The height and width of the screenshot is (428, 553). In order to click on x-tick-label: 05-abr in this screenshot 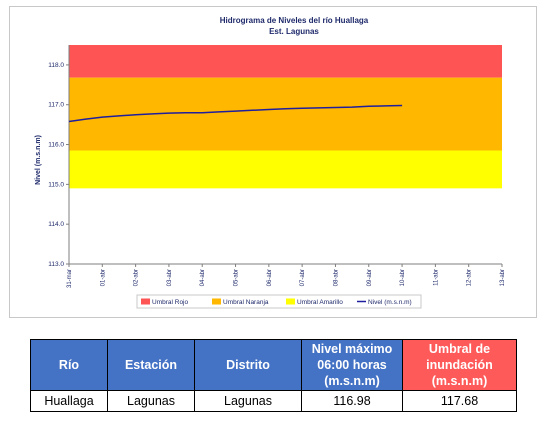, I will do `click(237, 277)`.